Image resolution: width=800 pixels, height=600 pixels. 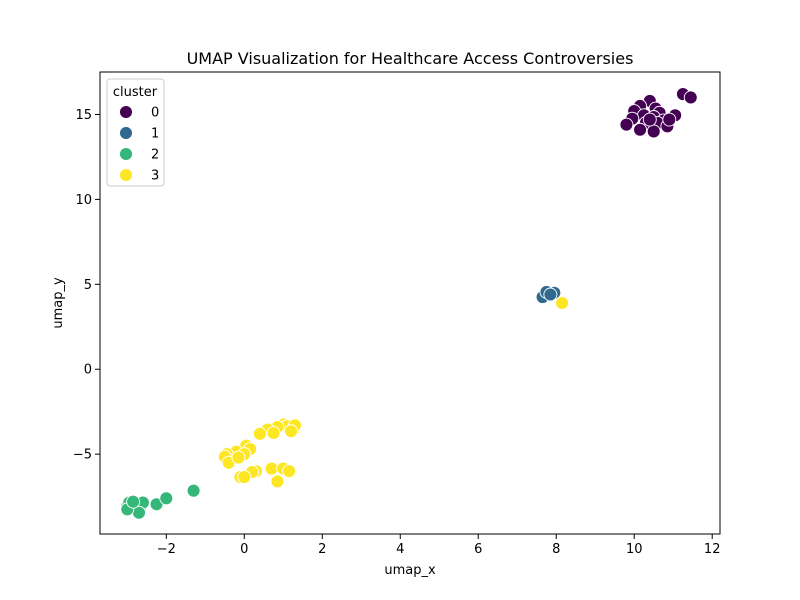 I want to click on legend: cluster 0 1 2 3, so click(x=135, y=132).